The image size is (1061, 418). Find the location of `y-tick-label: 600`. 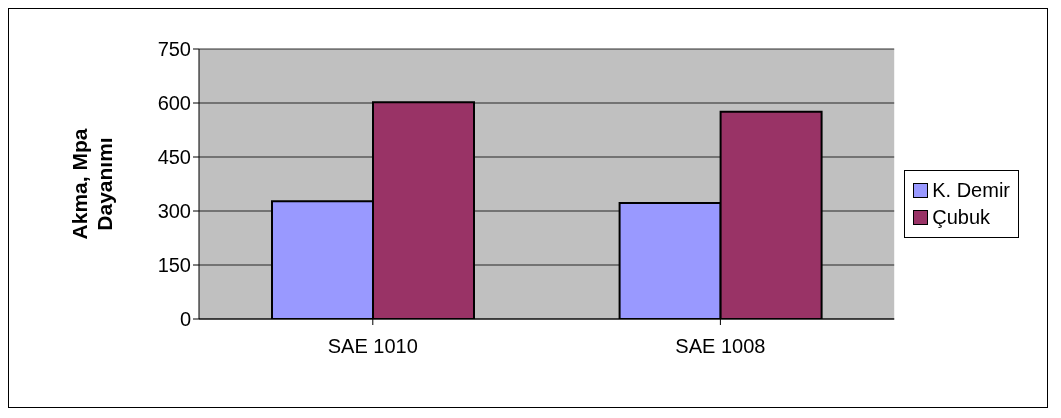

y-tick-label: 600 is located at coordinates (174, 103).